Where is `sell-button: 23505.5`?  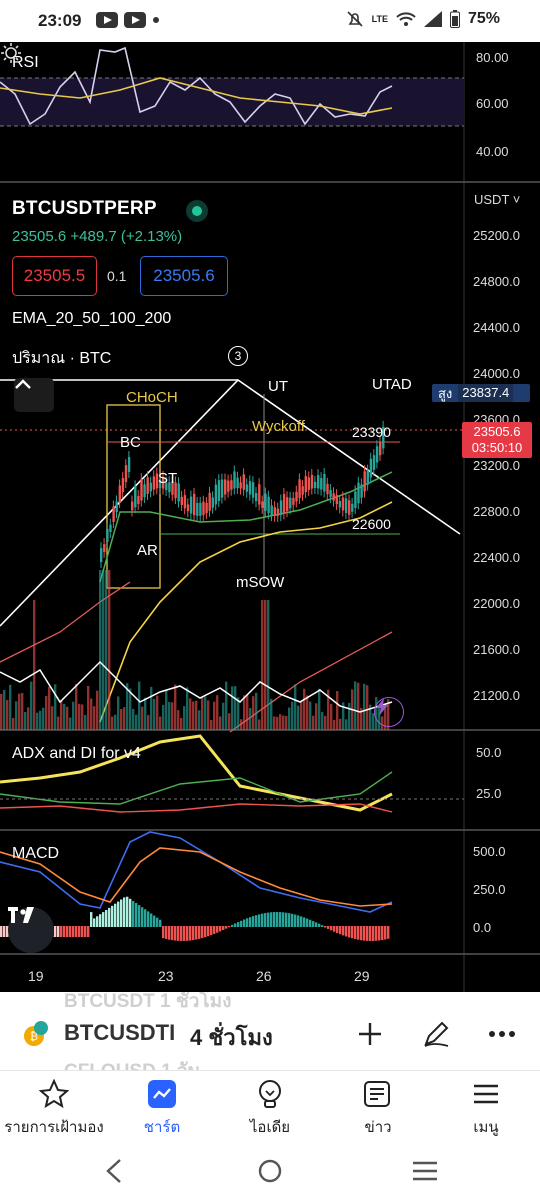 sell-button: 23505.5 is located at coordinates (54, 276).